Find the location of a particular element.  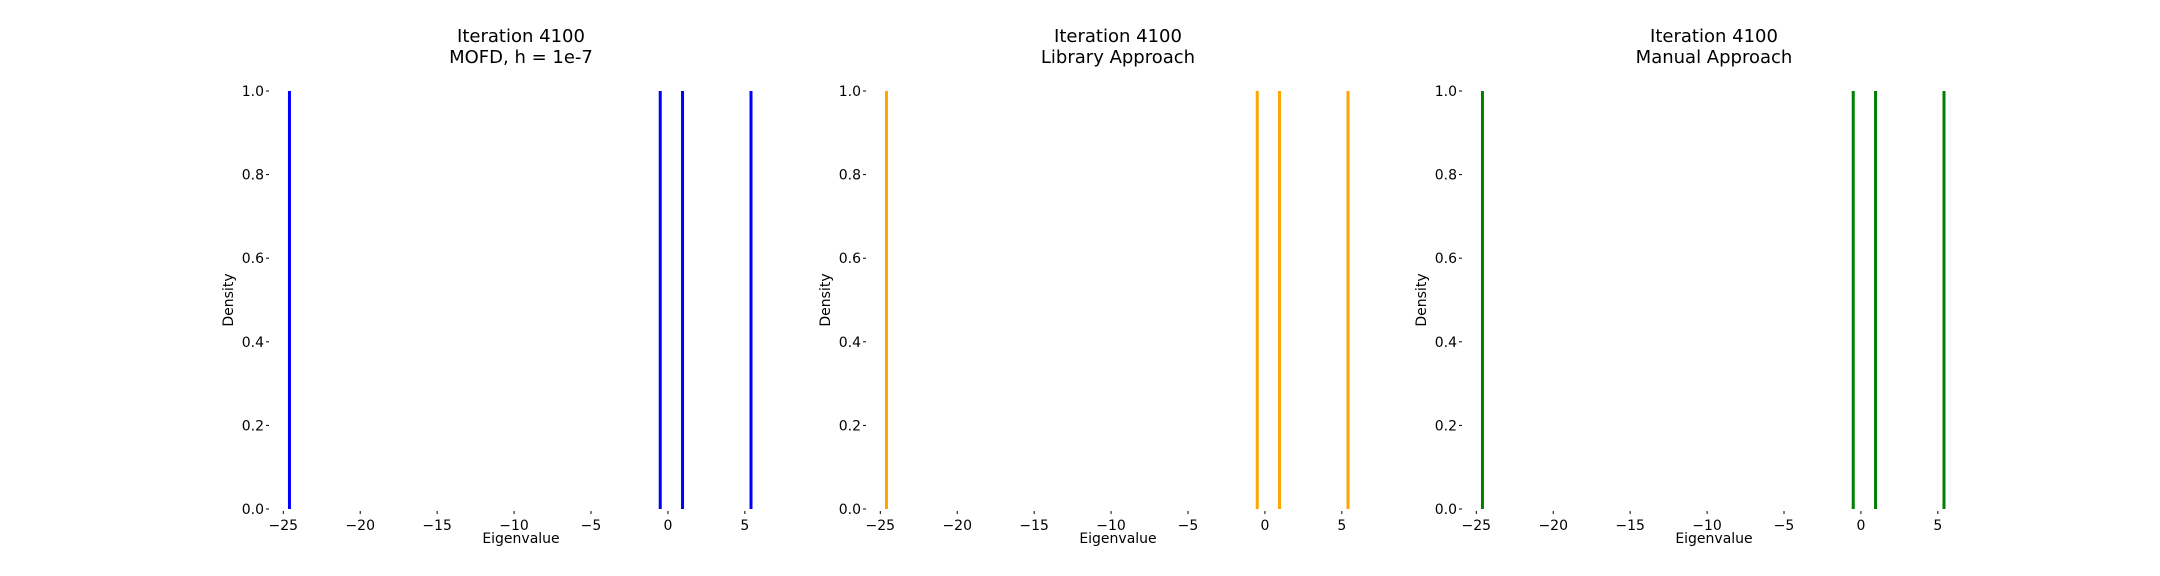

chart-title-line-2: MOFD, h = 1e-7 is located at coordinates (521, 57).